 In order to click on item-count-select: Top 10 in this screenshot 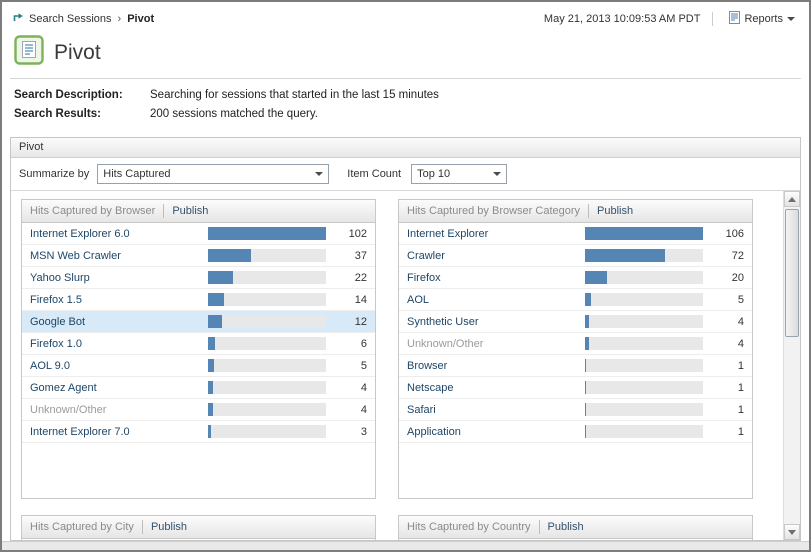, I will do `click(459, 174)`.